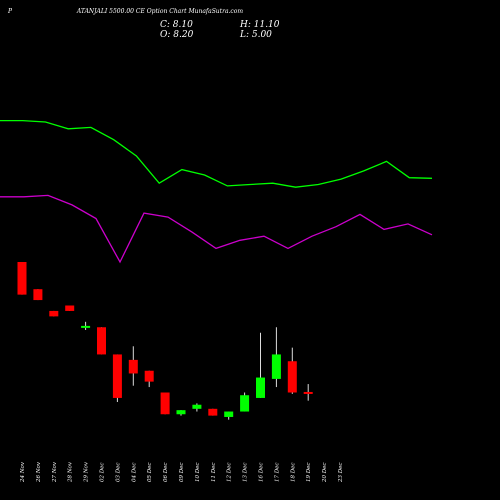 This screenshot has width=500, height=500. Describe the element at coordinates (255, 35) in the screenshot. I see `low-value: L: 5.00` at that location.